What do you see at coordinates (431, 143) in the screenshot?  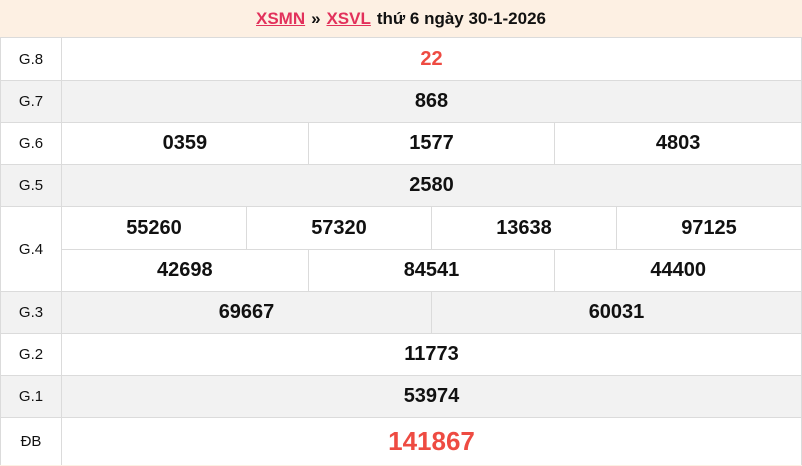 I see `prize-value: 1577` at bounding box center [431, 143].